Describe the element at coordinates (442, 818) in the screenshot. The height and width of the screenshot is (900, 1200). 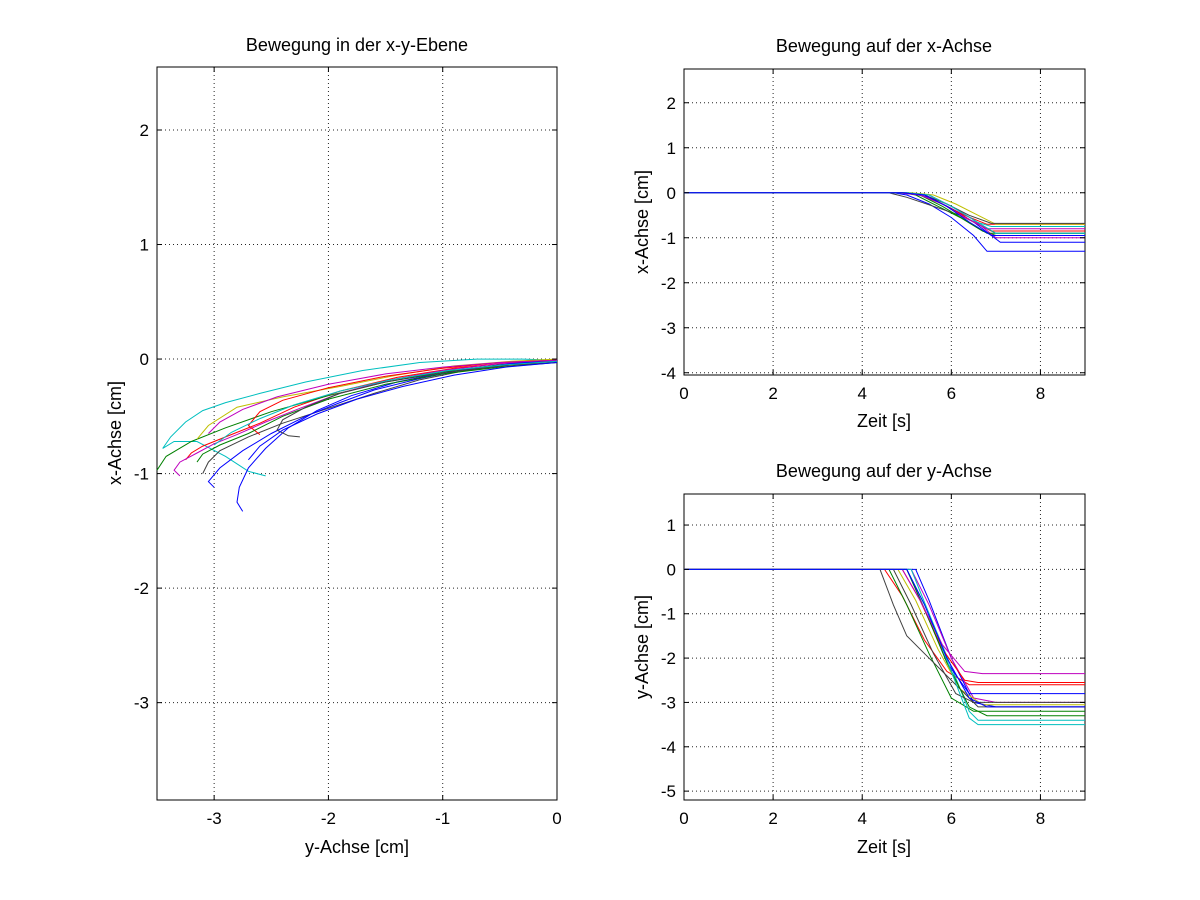
I see `xy-plane-xtick-label: -1` at that location.